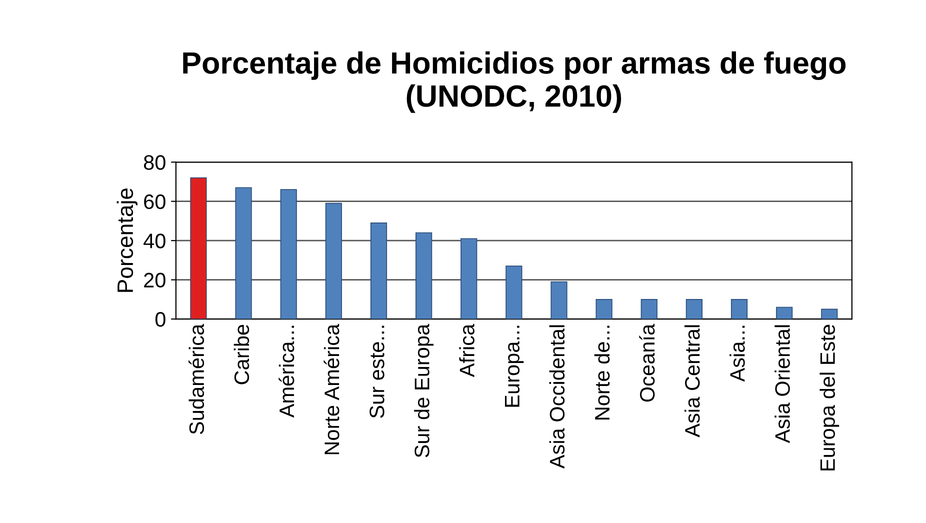 The width and height of the screenshot is (926, 523). I want to click on y-tick-label: 60, so click(155, 202).